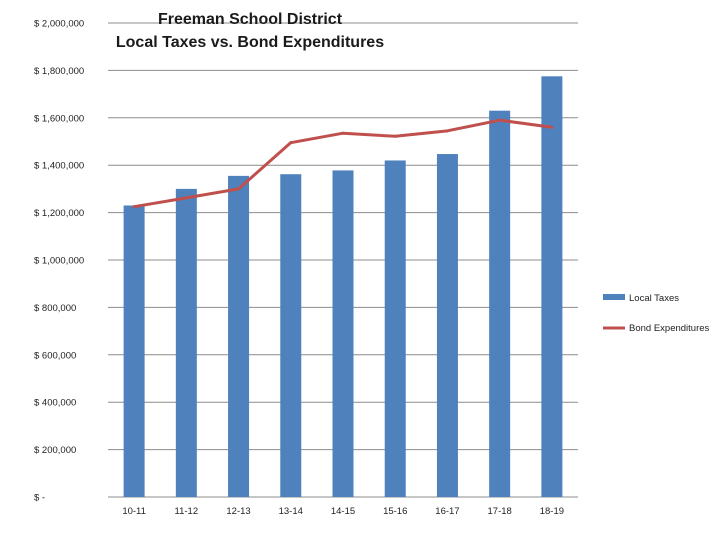 The image size is (720, 545). What do you see at coordinates (552, 511) in the screenshot?
I see `x-tick-label: 18-19` at bounding box center [552, 511].